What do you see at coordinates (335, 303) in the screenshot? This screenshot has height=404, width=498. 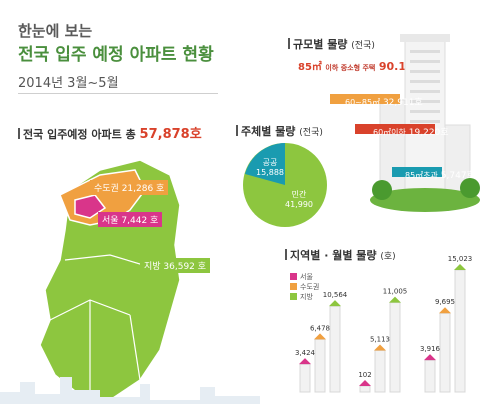 I see `bar-roof-지방-3월` at bounding box center [335, 303].